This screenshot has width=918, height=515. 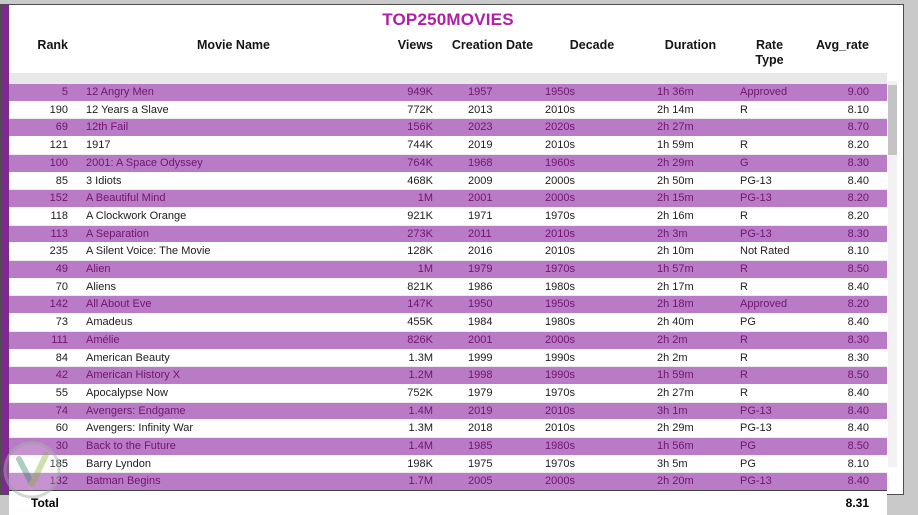 What do you see at coordinates (560, 463) in the screenshot?
I see `cell-decade: 1970s` at bounding box center [560, 463].